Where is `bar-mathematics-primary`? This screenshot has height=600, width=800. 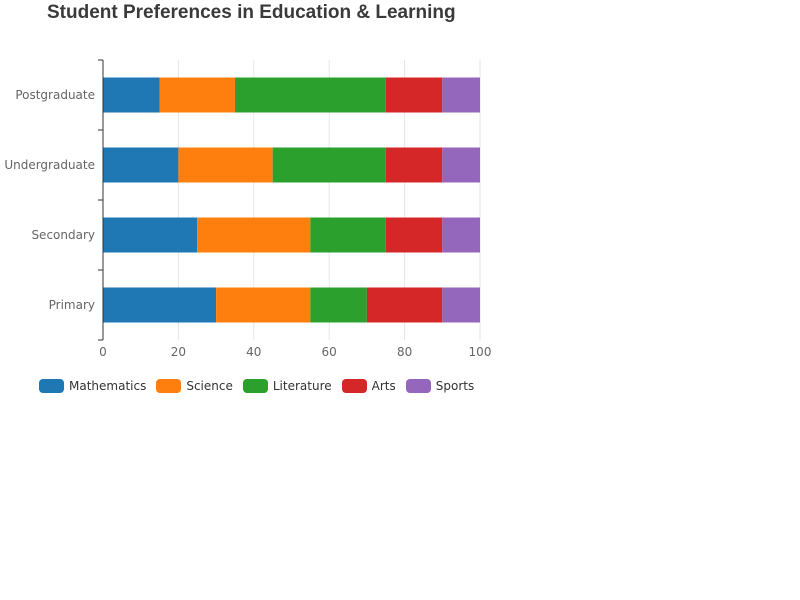
bar-mathematics-primary is located at coordinates (160, 305).